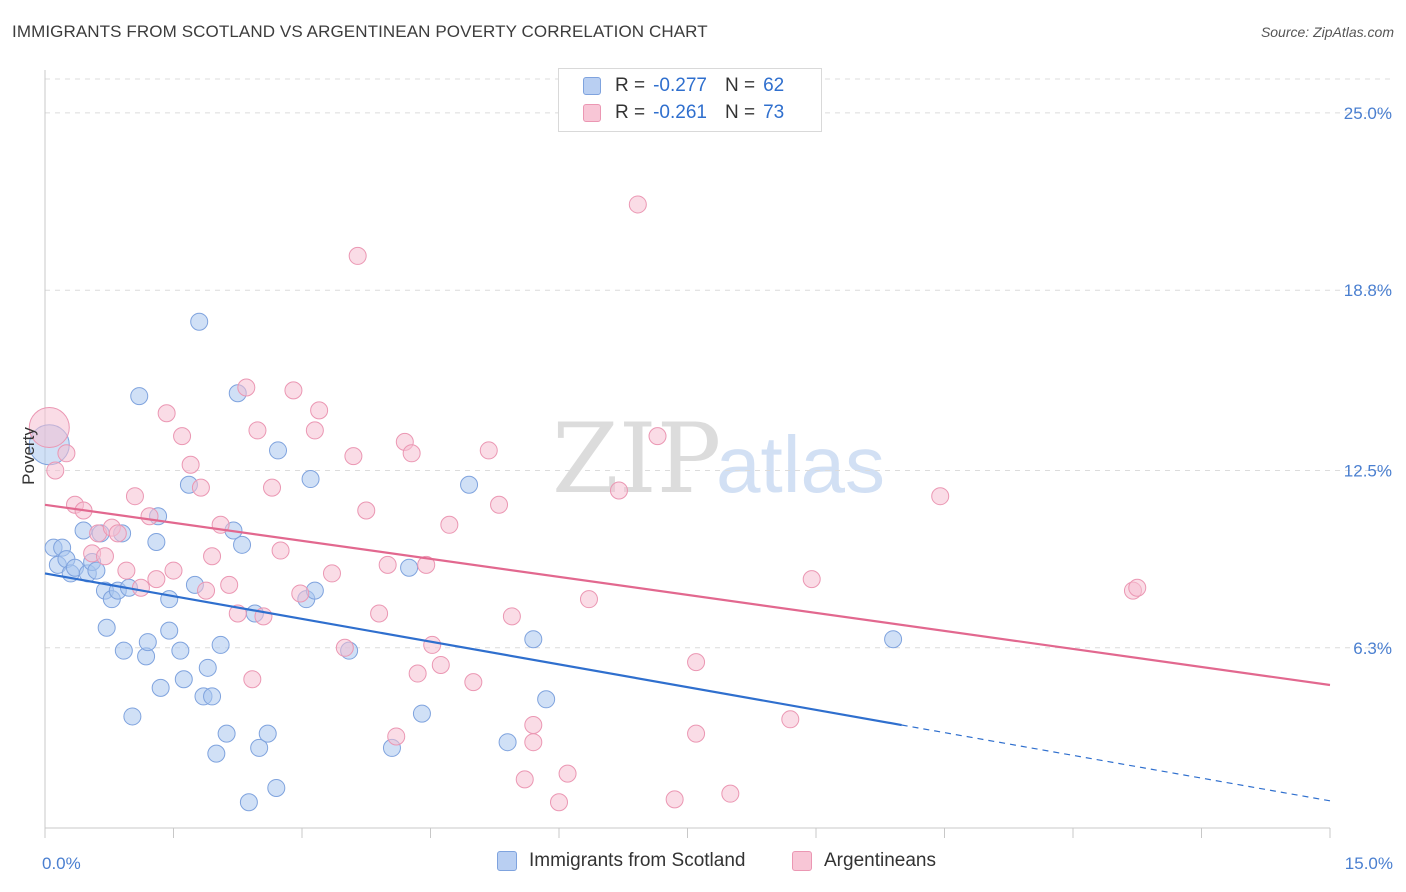 The width and height of the screenshot is (1406, 892). What do you see at coordinates (1369, 863) in the screenshot?
I see `x-tick-label: 15.0%` at bounding box center [1369, 863].